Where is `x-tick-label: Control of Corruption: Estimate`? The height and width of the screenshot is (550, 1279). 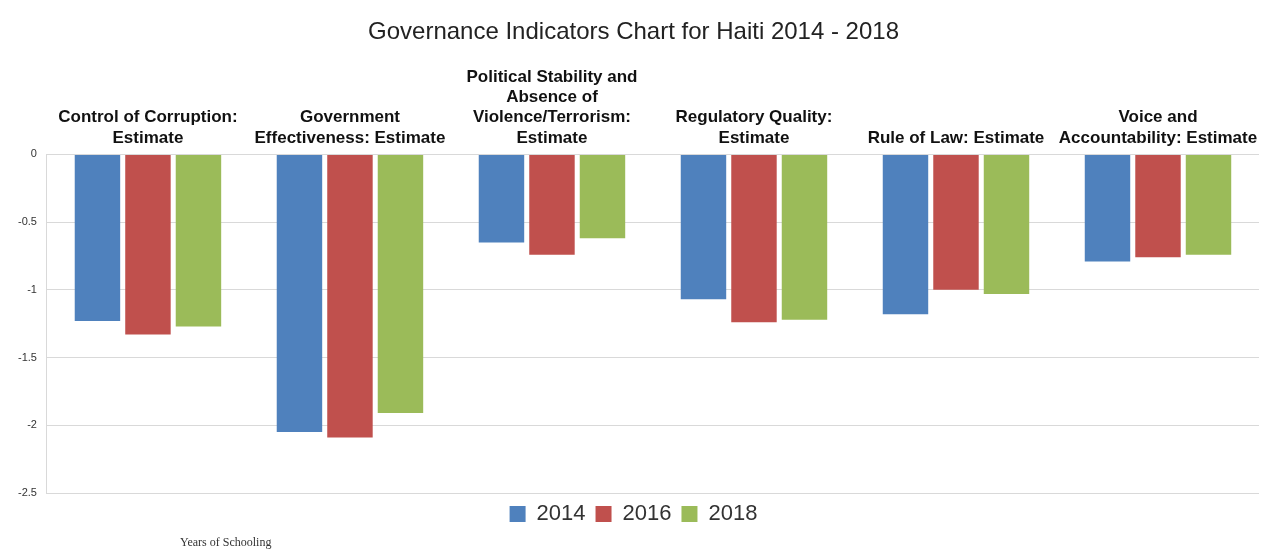
x-tick-label: Control of Corruption: Estimate is located at coordinates (148, 127).